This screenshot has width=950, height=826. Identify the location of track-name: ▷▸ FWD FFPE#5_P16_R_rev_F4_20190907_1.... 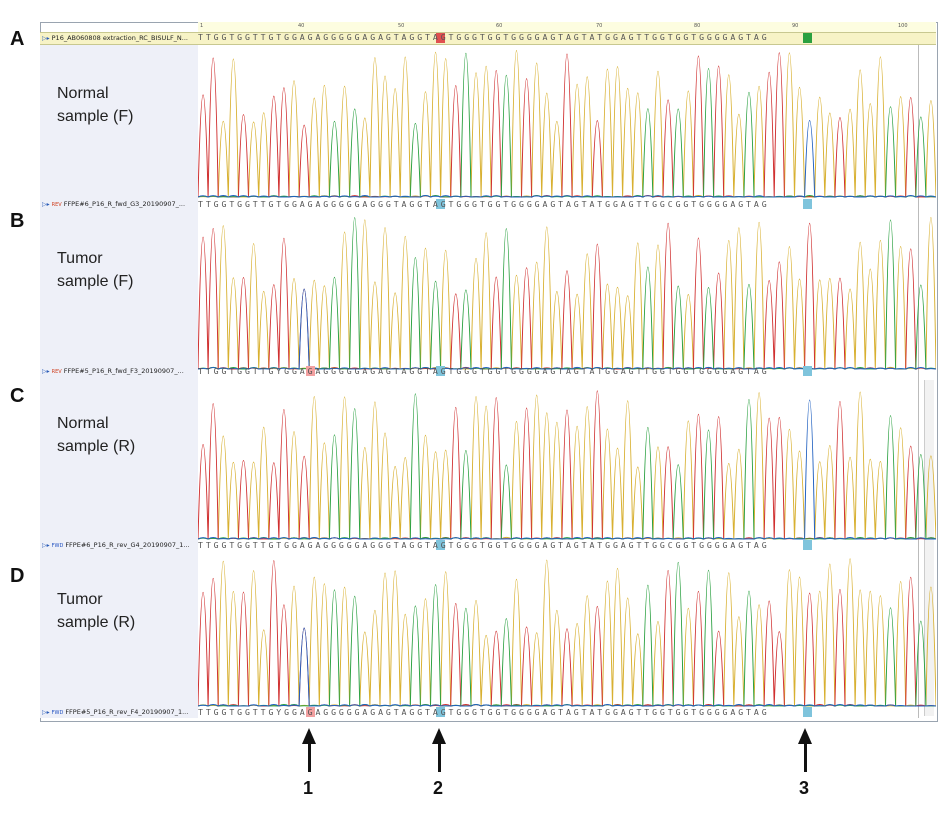
(115, 713).